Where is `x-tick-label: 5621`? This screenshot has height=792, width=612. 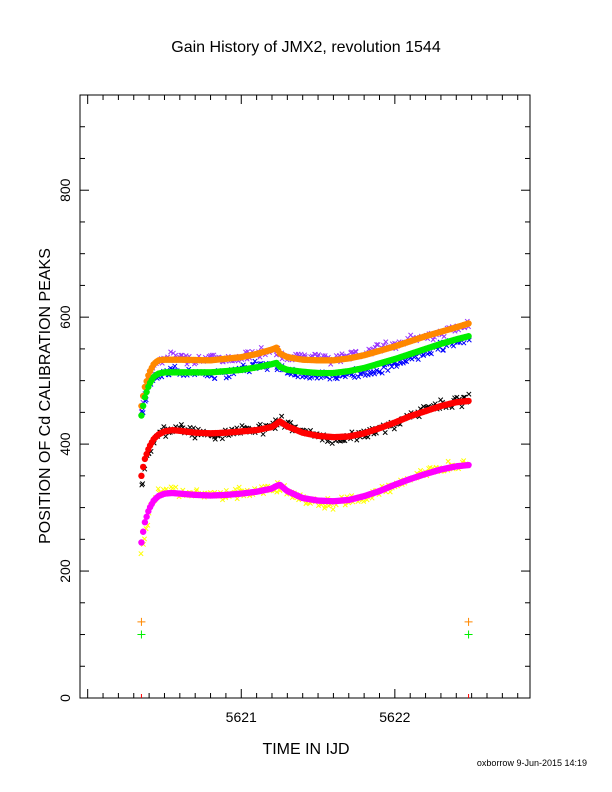 x-tick-label: 5621 is located at coordinates (241, 717).